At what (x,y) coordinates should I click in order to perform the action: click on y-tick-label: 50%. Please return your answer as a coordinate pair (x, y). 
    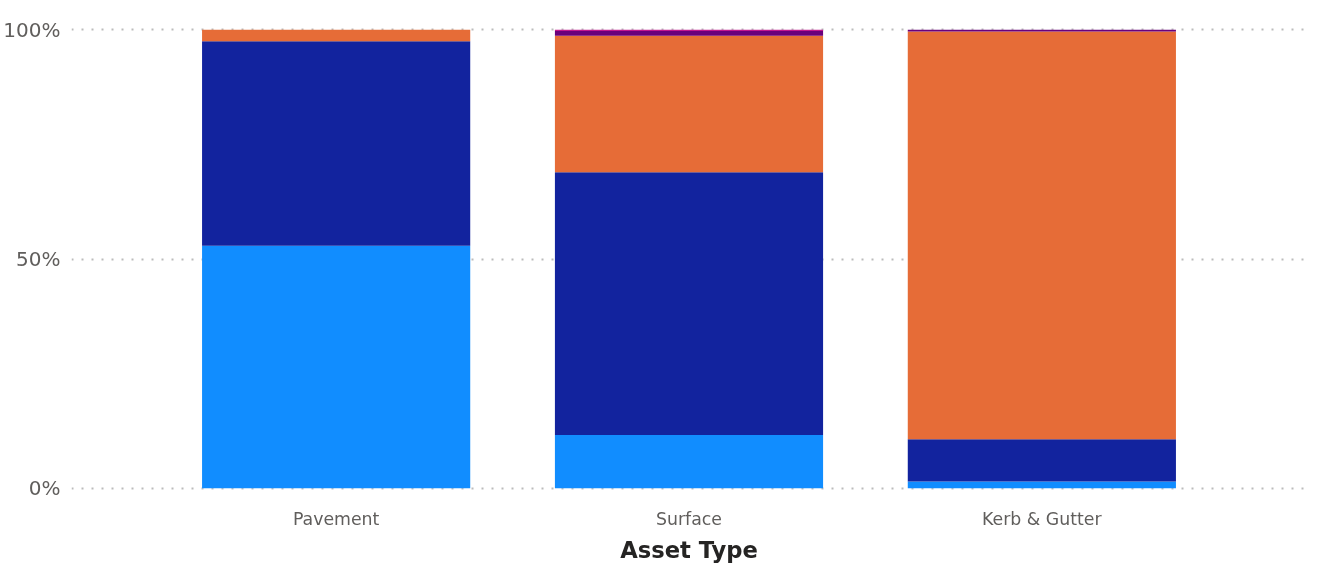
    Looking at the image, I should click on (38, 259).